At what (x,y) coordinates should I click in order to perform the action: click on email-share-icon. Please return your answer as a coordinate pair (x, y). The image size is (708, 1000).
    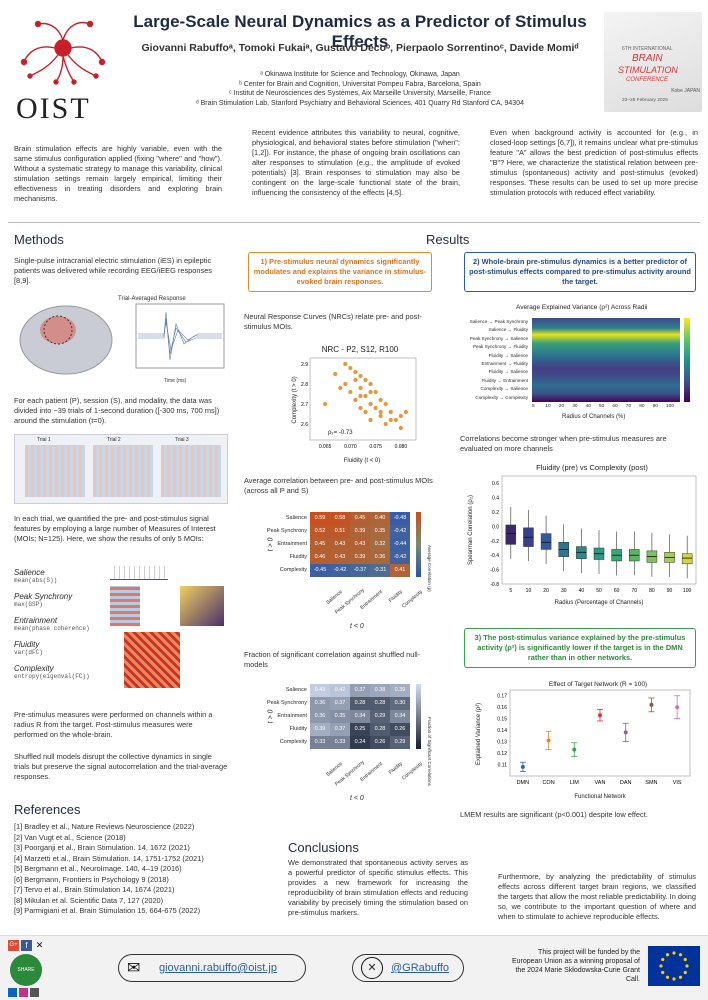
    Looking at the image, I should click on (34, 992).